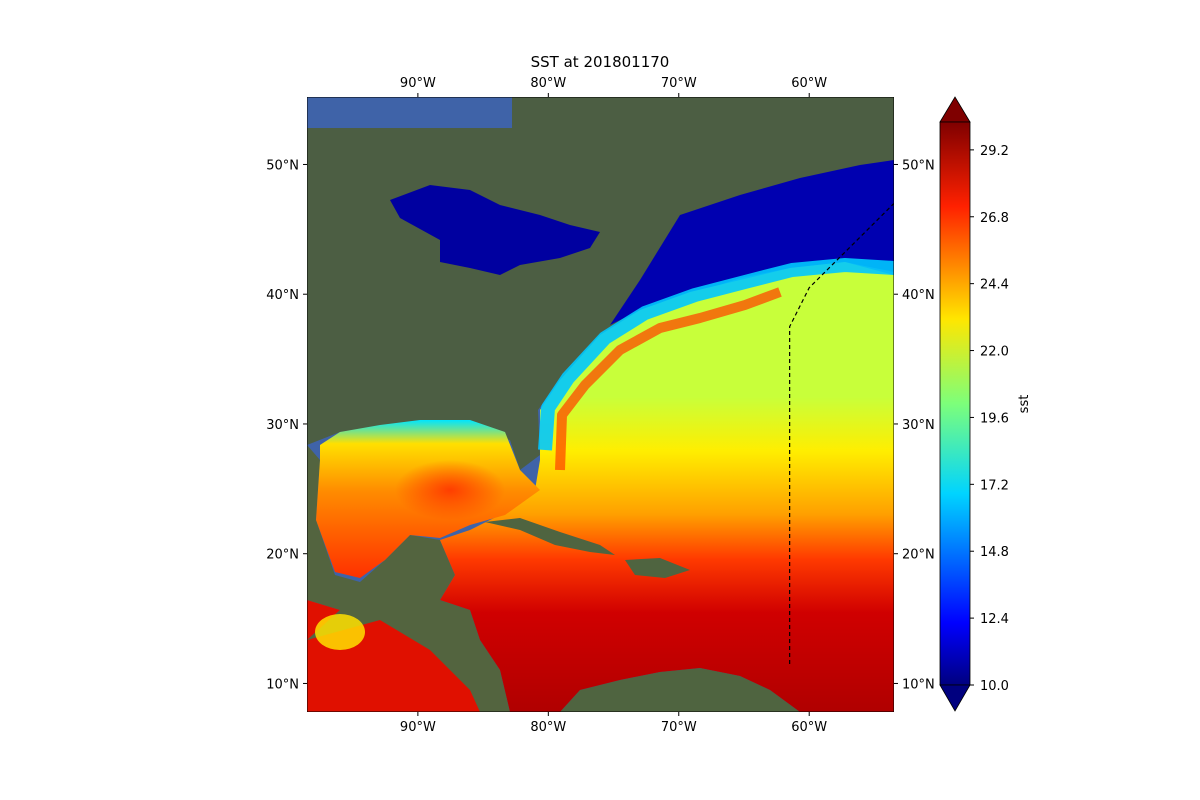 Image resolution: width=1200 pixels, height=800 pixels. What do you see at coordinates (918, 425) in the screenshot?
I see `y-tick-label-right-2: 30°N` at bounding box center [918, 425].